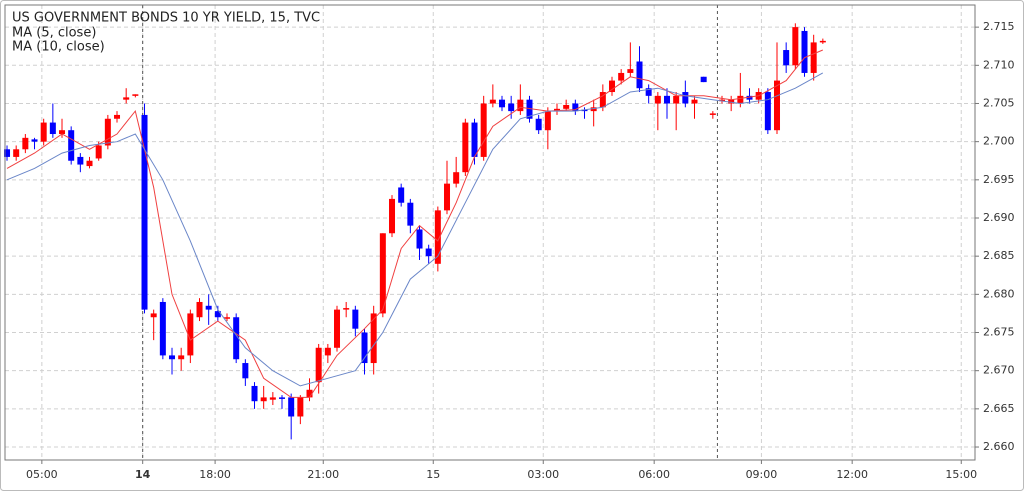 This screenshot has height=491, width=1024. Describe the element at coordinates (999, 179) in the screenshot. I see `y-tick-label: 2.695` at that location.